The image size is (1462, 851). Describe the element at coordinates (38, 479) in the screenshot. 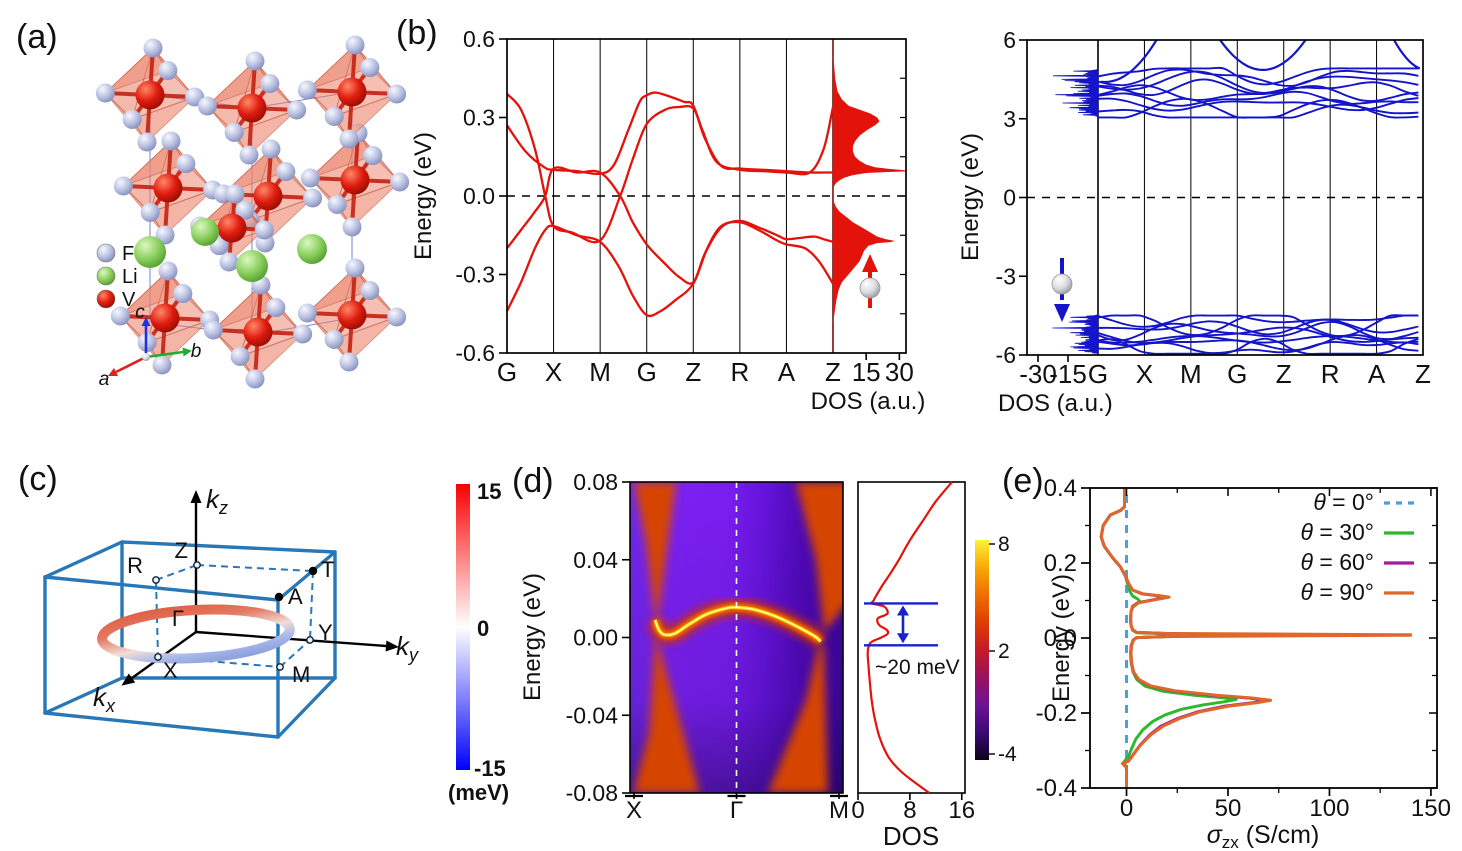

I see `panel-c-label: (c)` at that location.